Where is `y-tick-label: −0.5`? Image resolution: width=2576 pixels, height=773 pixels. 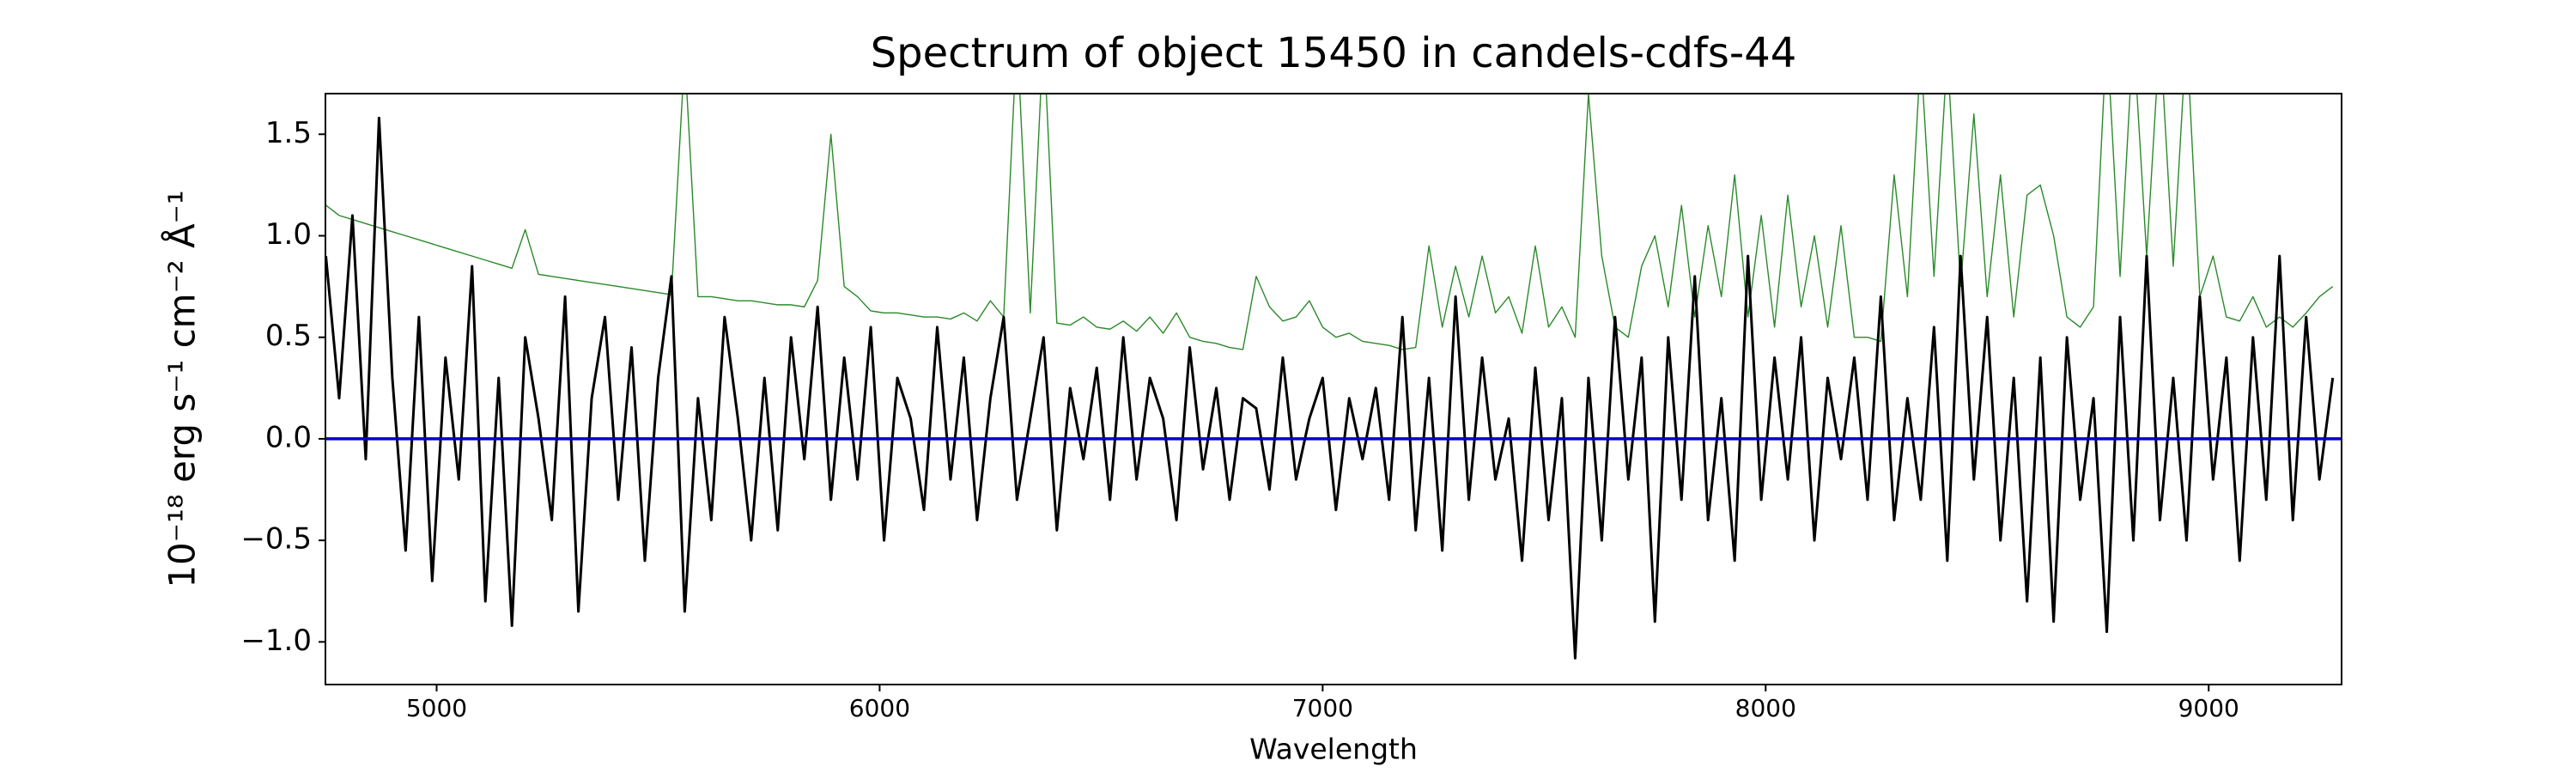 y-tick-label: −0.5 is located at coordinates (276, 539).